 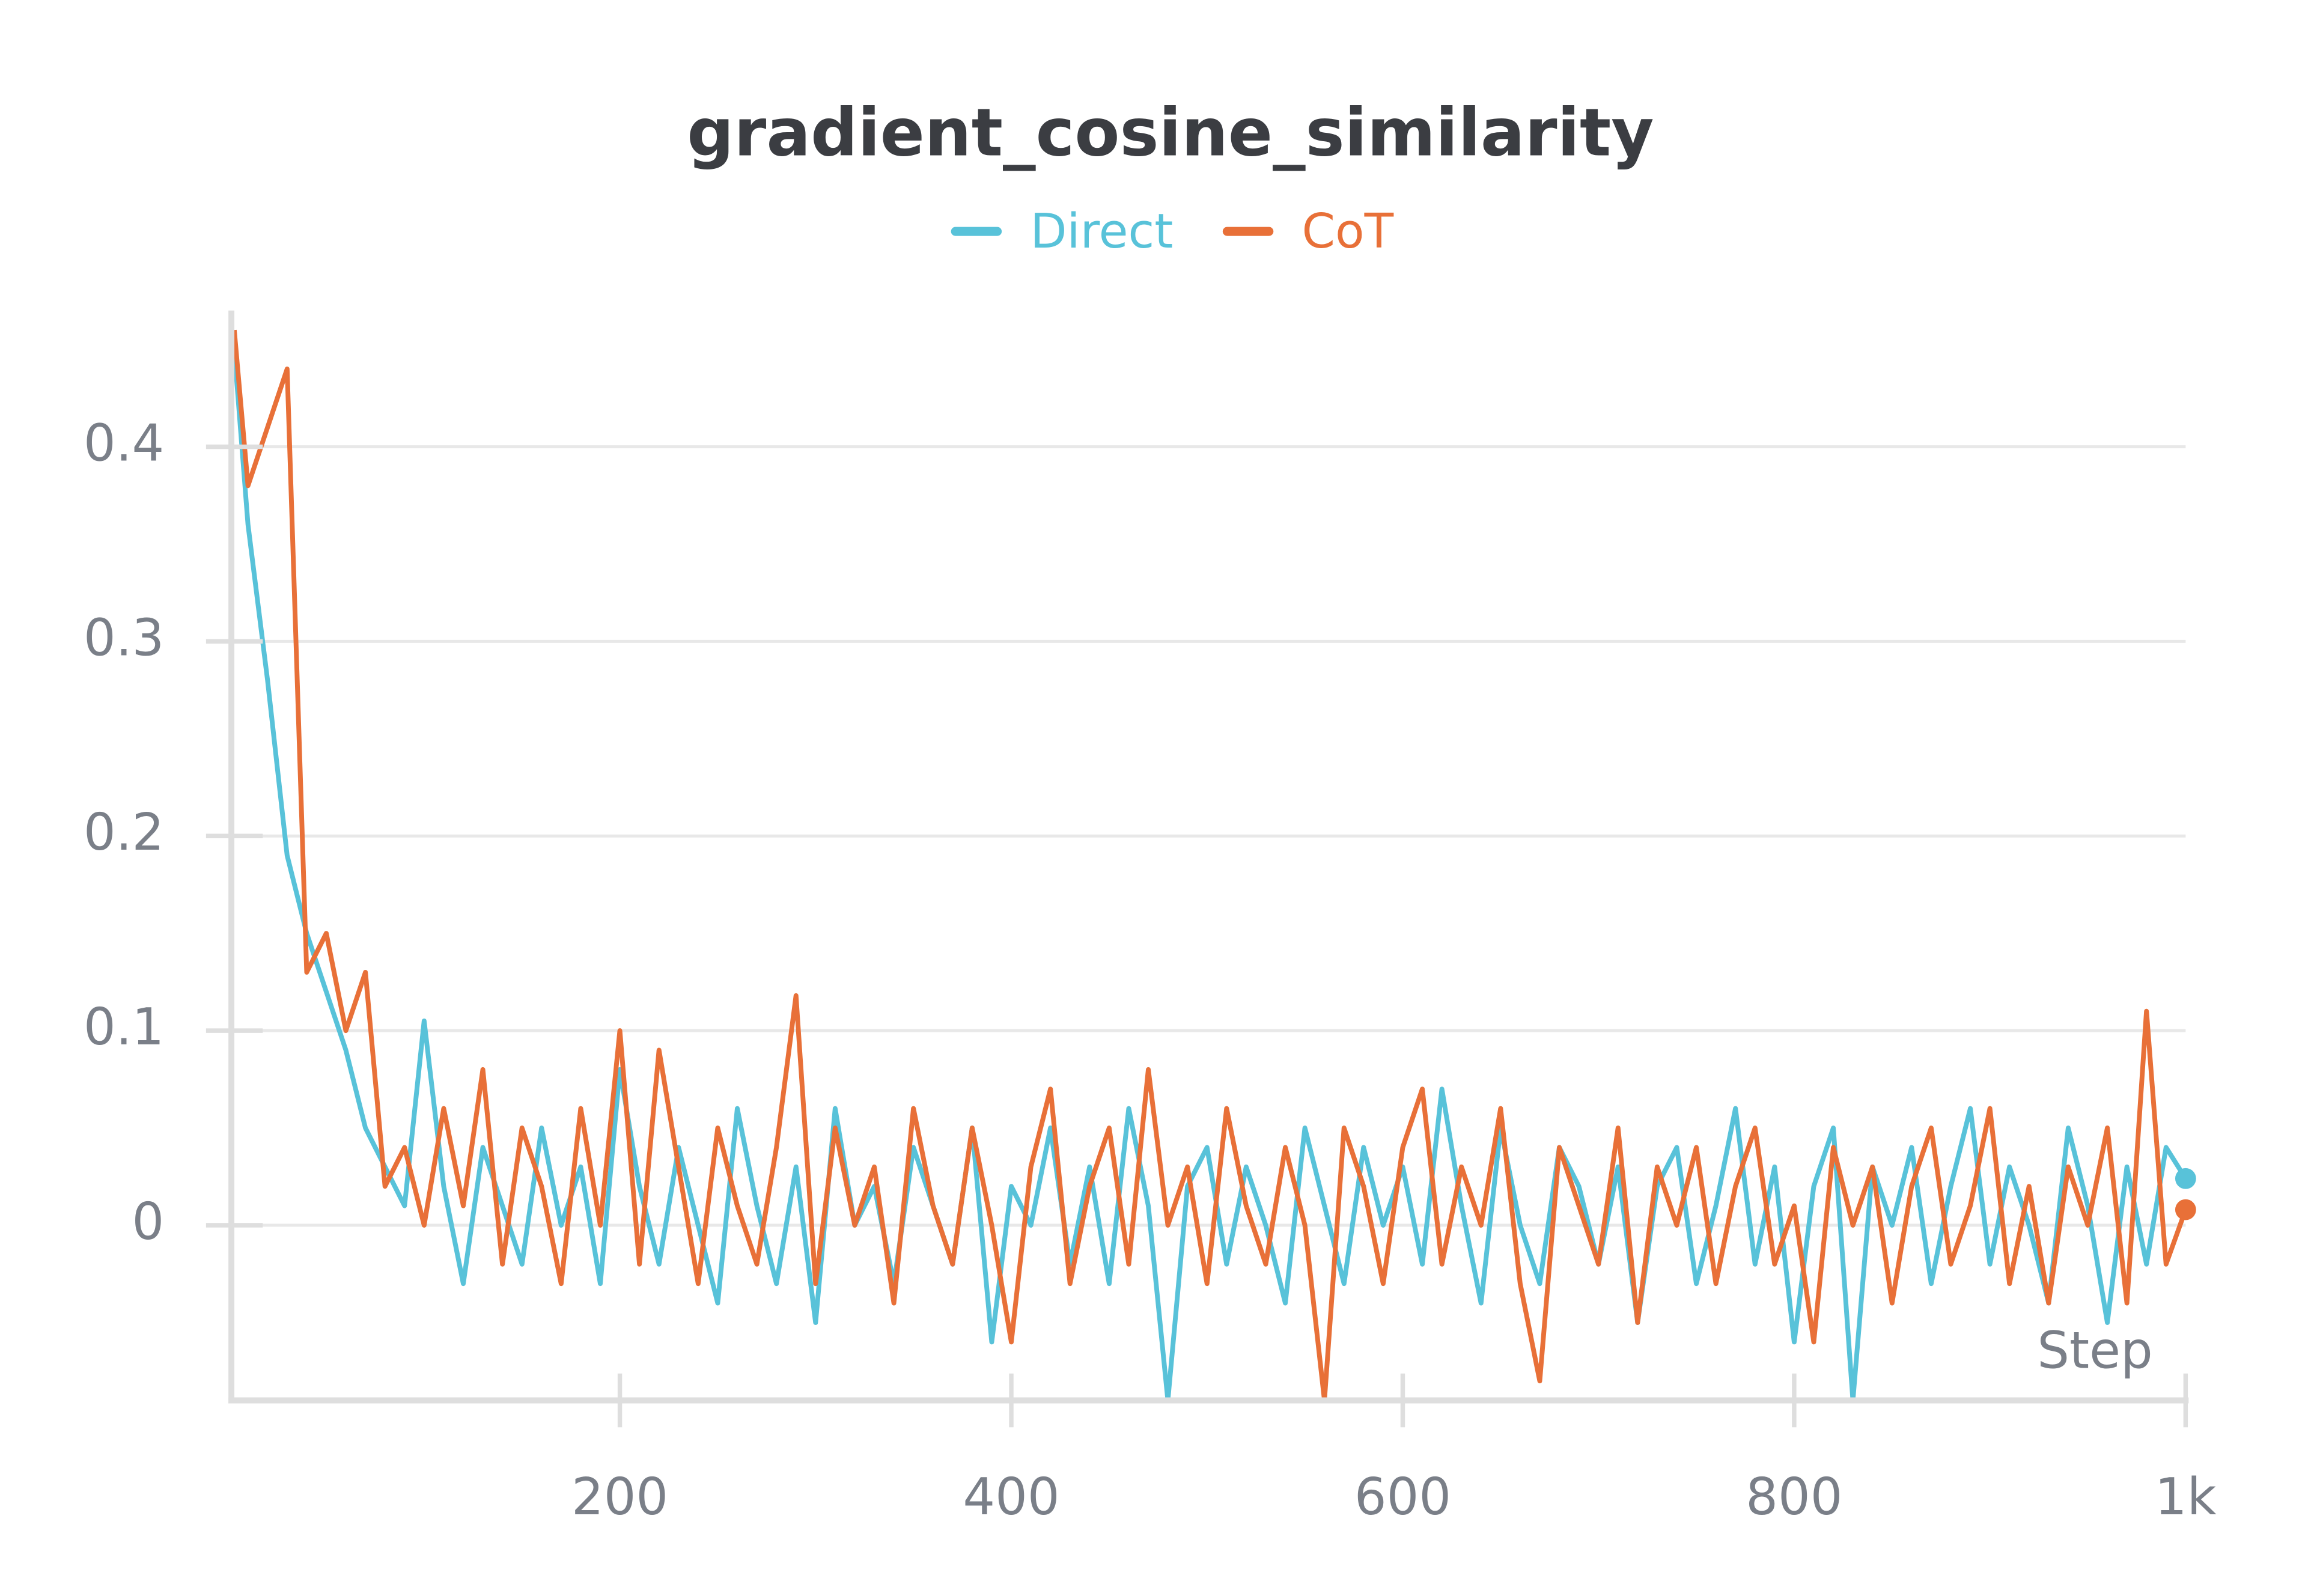 What do you see at coordinates (1170, 132) in the screenshot?
I see `chart-title: gradient_cosine_similarity` at bounding box center [1170, 132].